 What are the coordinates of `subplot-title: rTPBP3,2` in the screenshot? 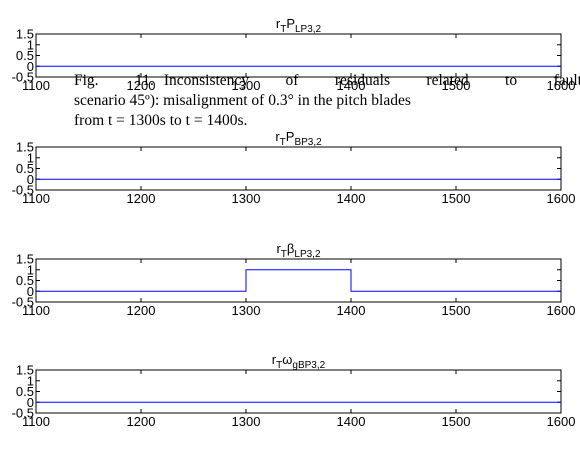 It's located at (298, 138).